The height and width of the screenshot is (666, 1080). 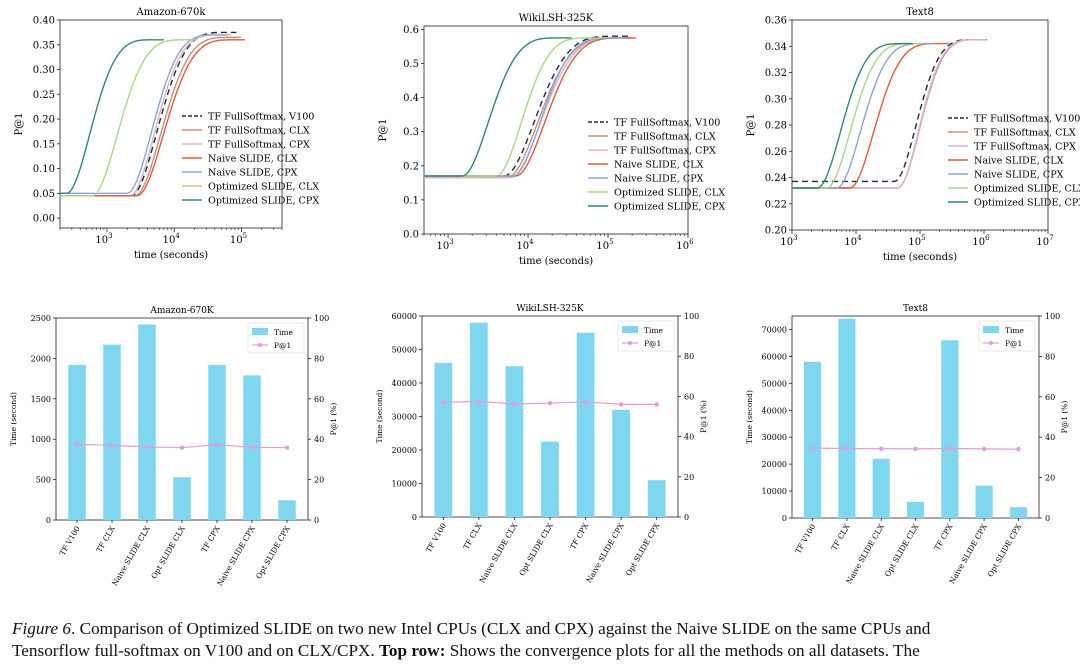 I want to click on y-tick-label: 0.10, so click(x=44, y=169).